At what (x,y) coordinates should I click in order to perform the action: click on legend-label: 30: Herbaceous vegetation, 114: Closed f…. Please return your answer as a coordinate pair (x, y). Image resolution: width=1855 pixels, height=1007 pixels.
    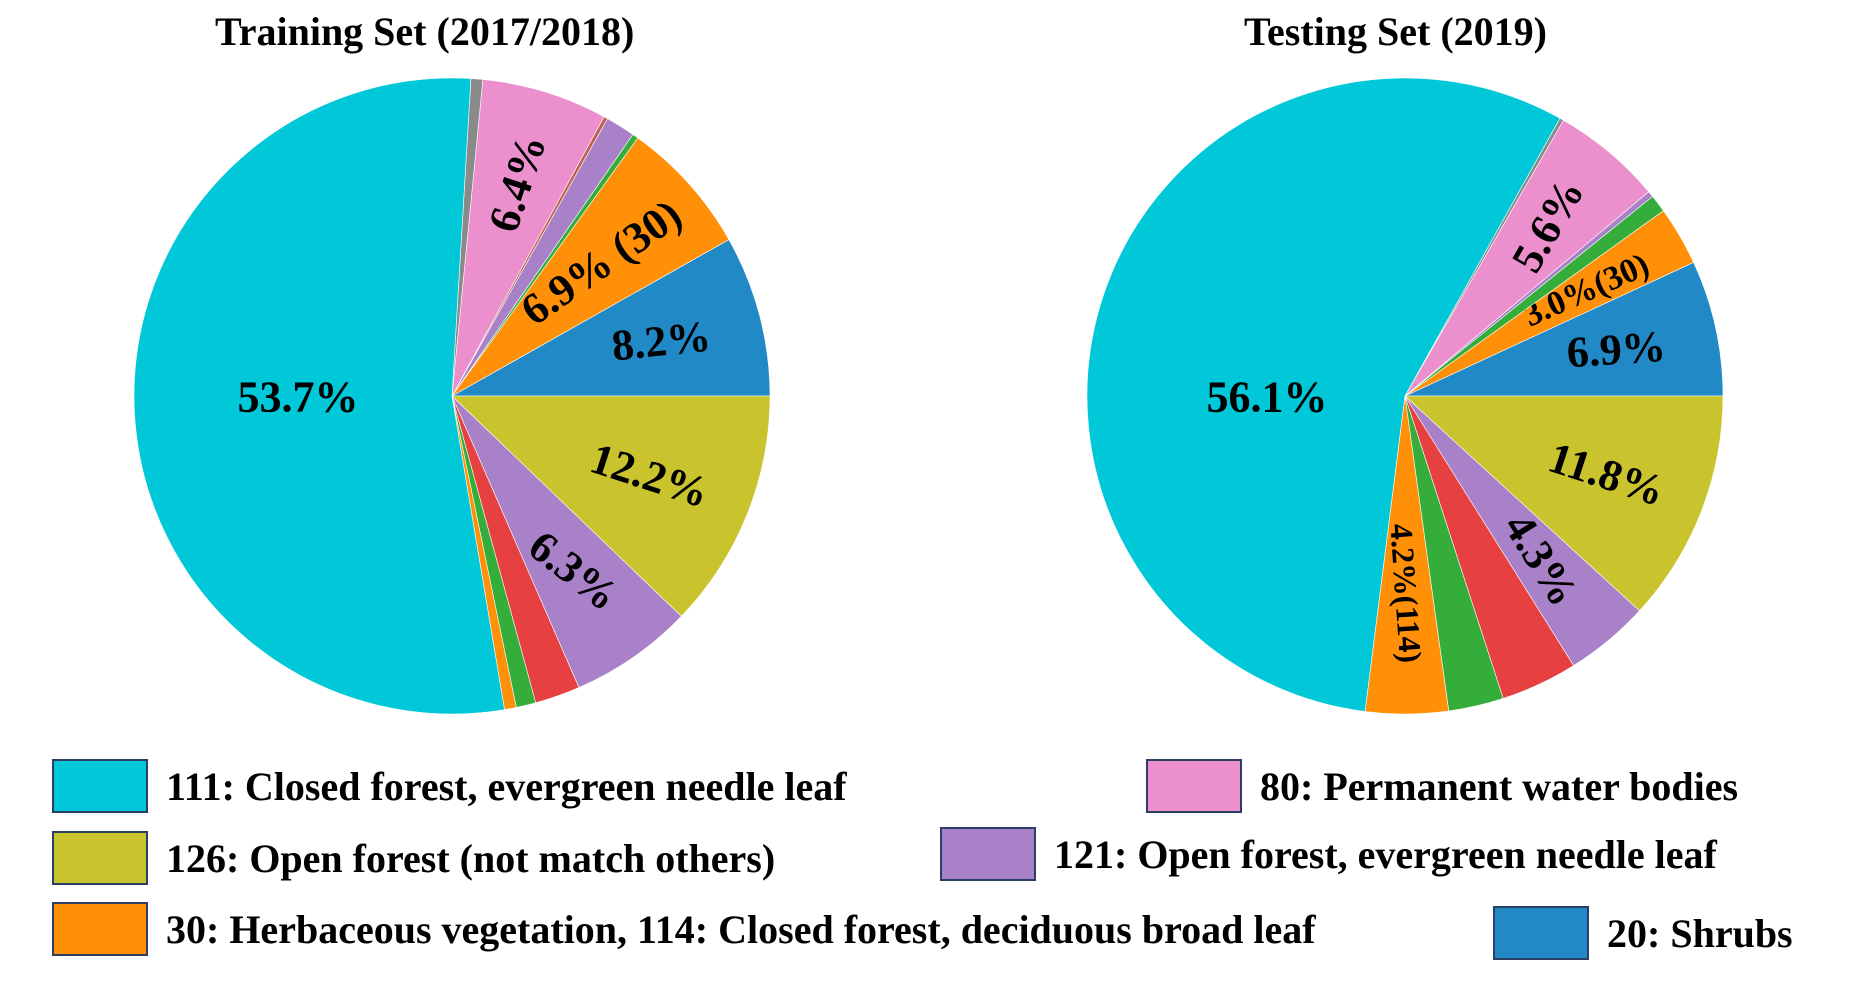
    Looking at the image, I should click on (741, 929).